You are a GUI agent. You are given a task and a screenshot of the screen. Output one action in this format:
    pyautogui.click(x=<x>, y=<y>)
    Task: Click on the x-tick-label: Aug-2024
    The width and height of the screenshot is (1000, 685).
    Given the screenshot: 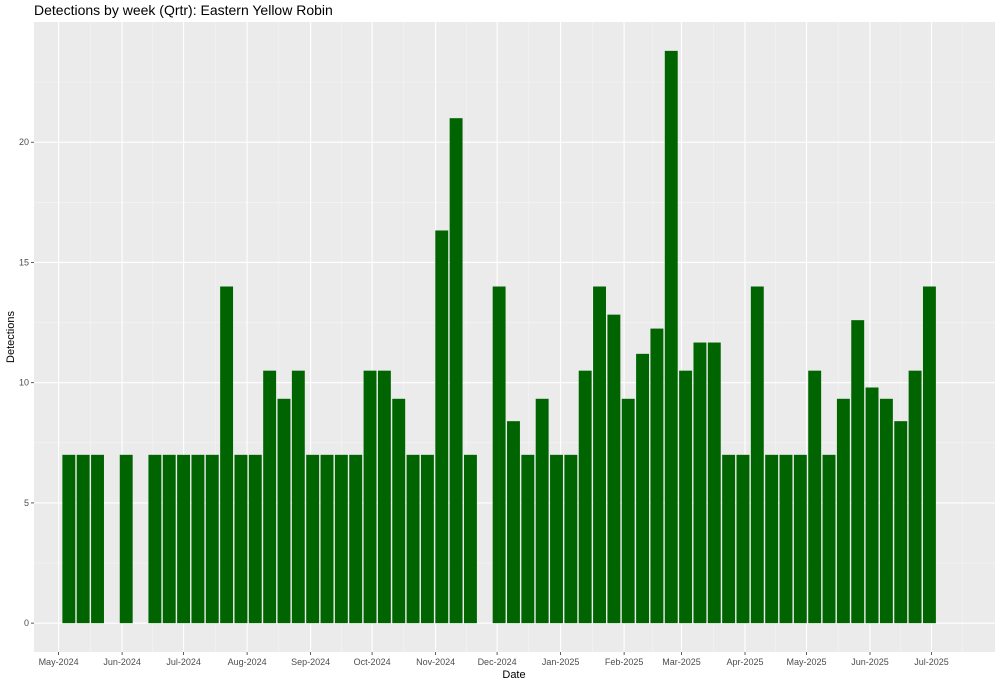 What is the action you would take?
    pyautogui.click(x=247, y=662)
    